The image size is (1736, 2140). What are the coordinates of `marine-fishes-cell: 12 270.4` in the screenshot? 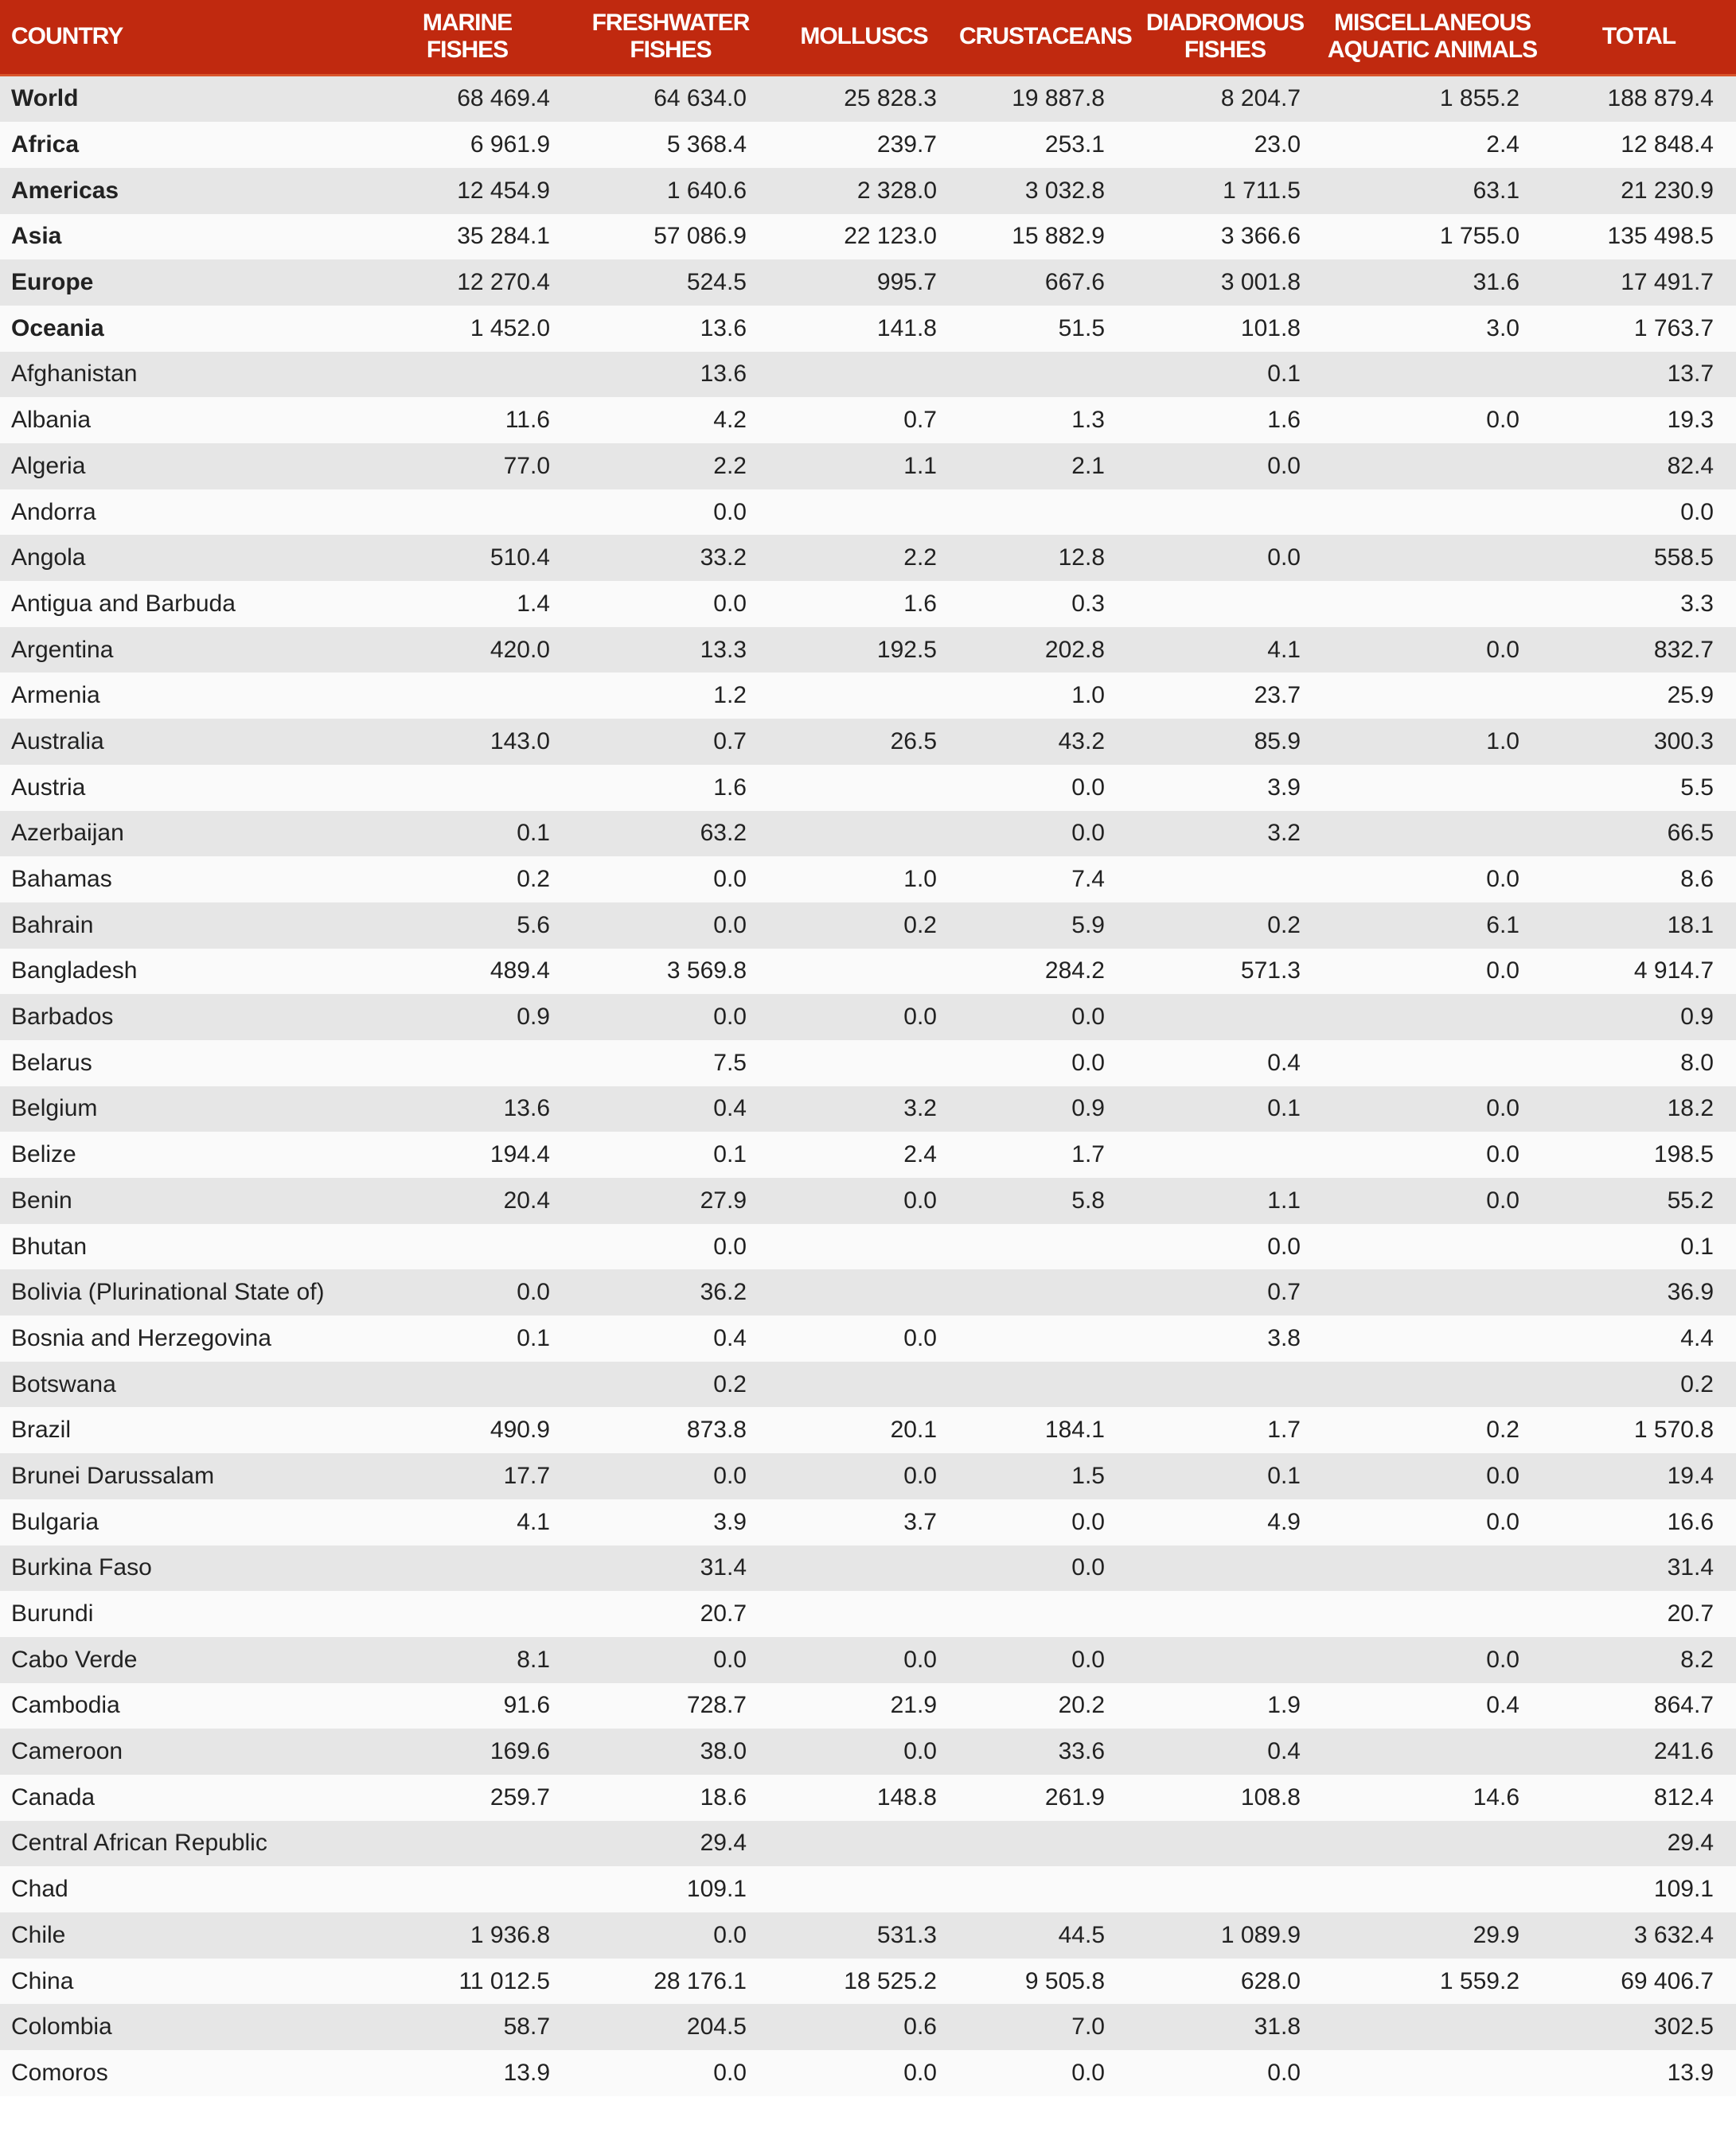 It's located at (503, 282).